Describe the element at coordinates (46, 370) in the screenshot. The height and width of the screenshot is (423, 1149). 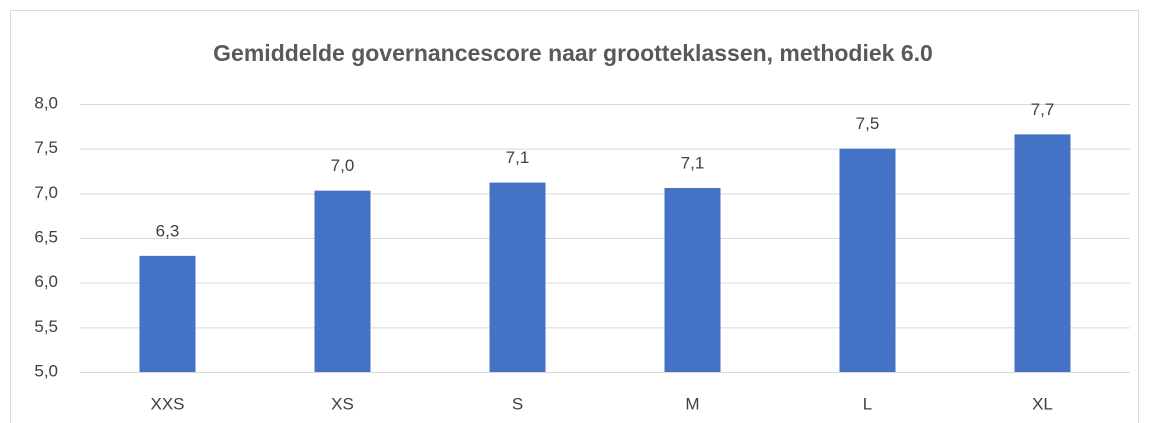
I see `y-tick-label: 5,0` at that location.